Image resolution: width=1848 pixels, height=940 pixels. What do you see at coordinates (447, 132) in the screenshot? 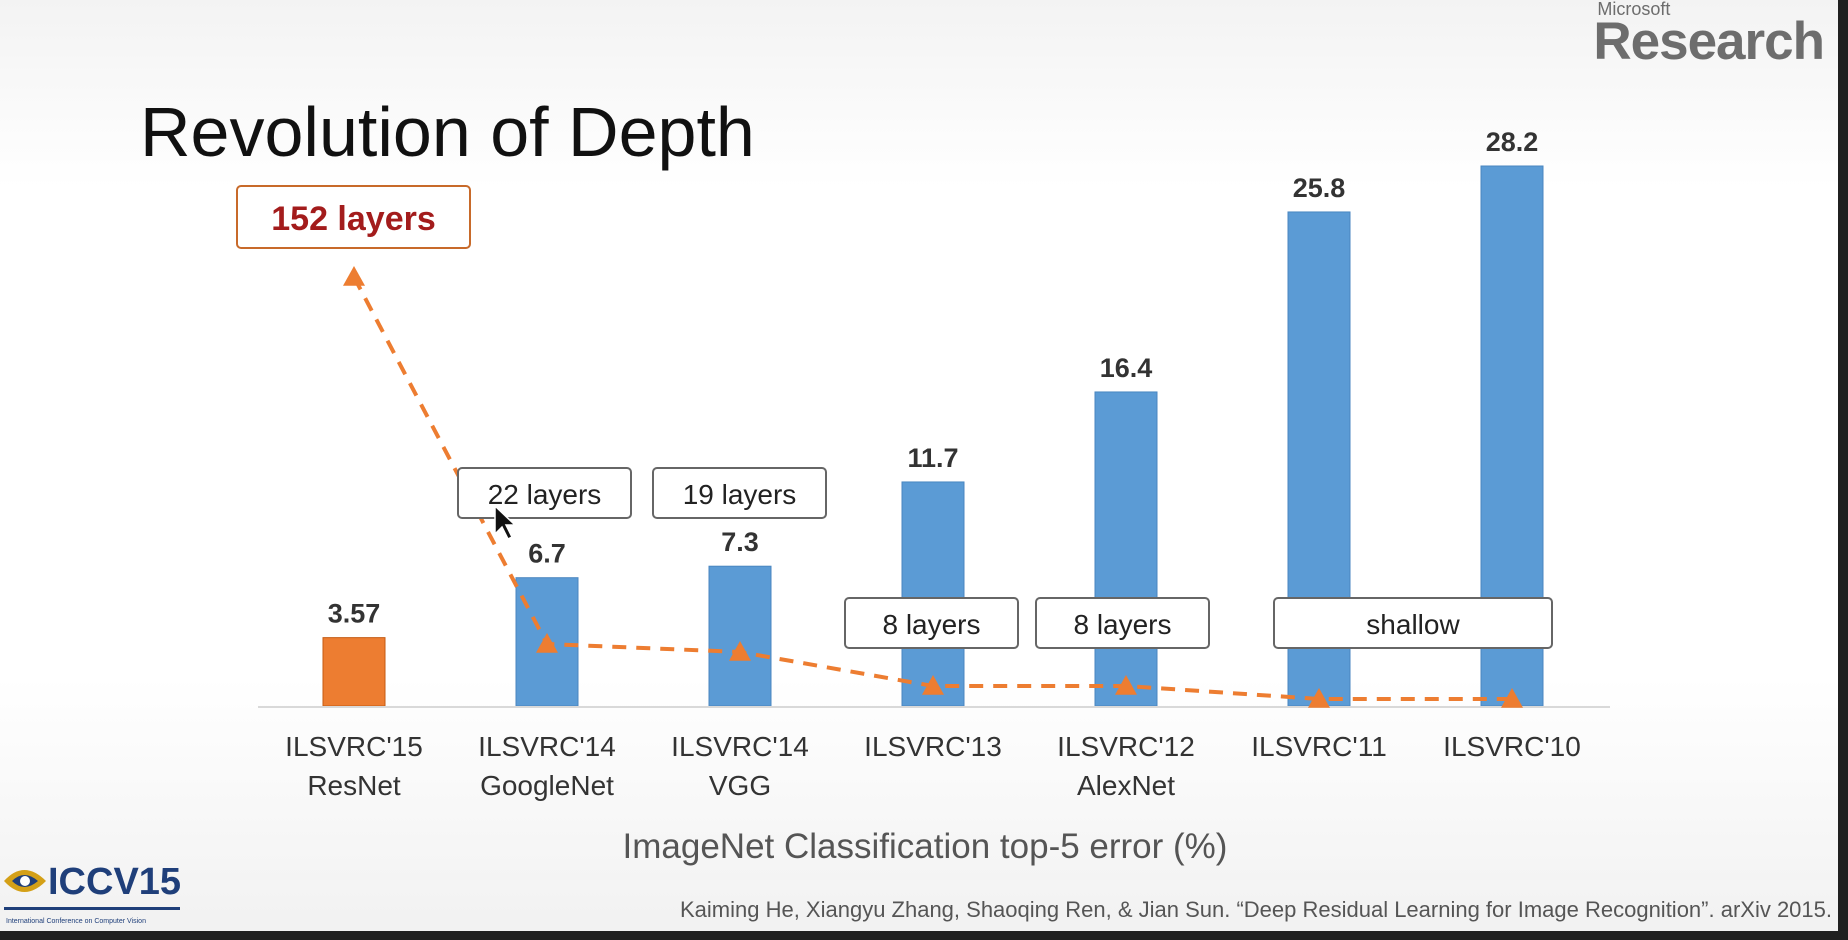
I see `slide-title: Revolution of Depth` at bounding box center [447, 132].